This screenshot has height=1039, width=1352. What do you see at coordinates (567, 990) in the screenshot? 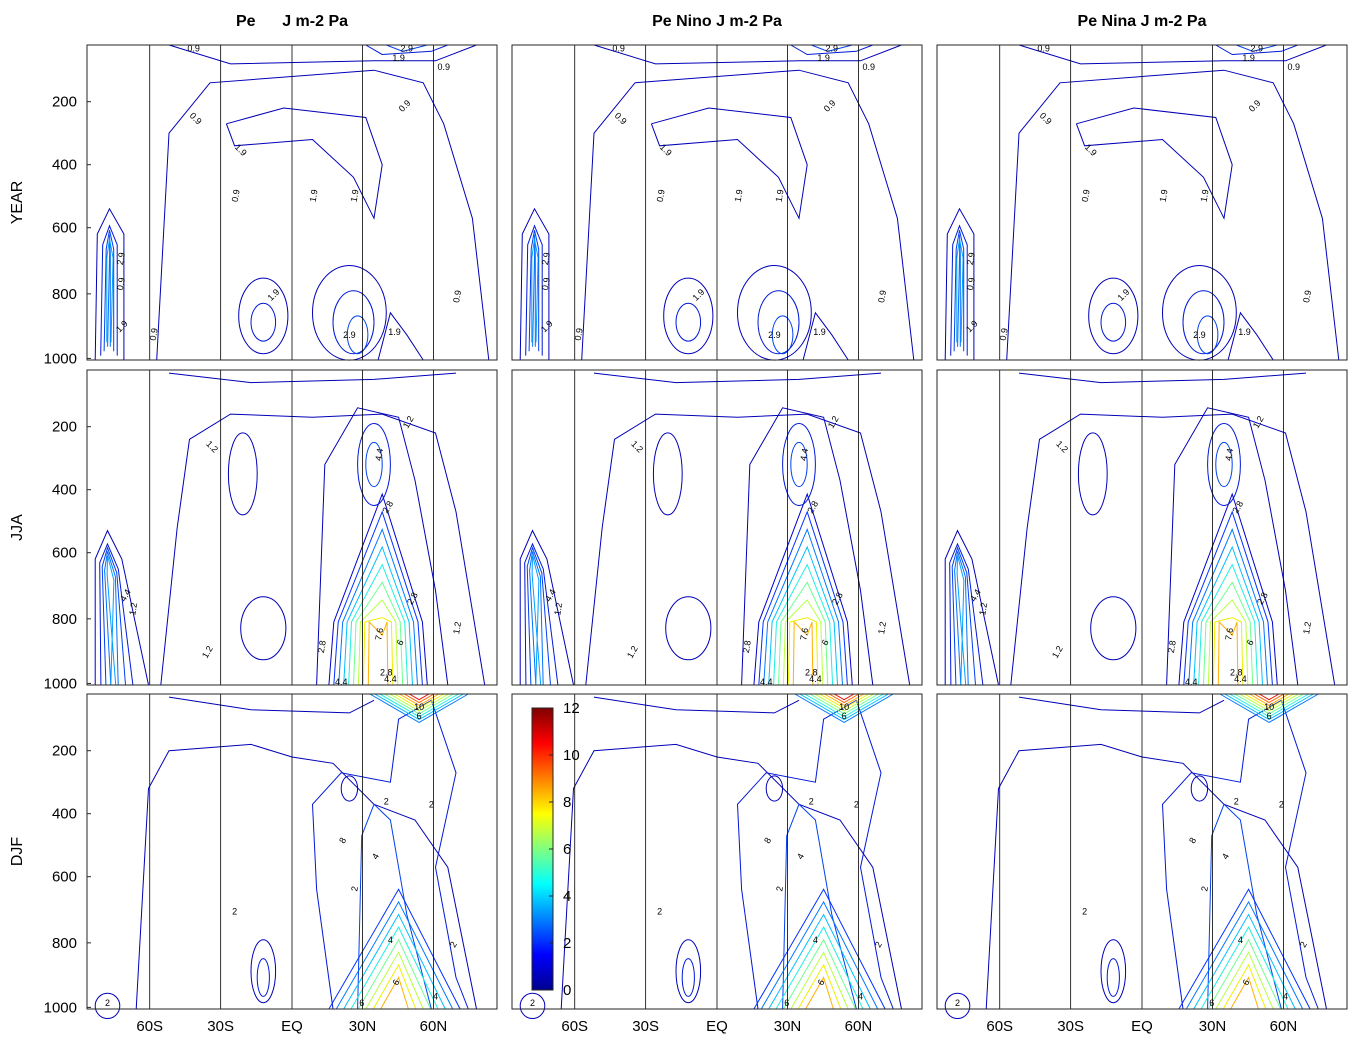
I see `colorbar-tick-label: 0` at bounding box center [567, 990].